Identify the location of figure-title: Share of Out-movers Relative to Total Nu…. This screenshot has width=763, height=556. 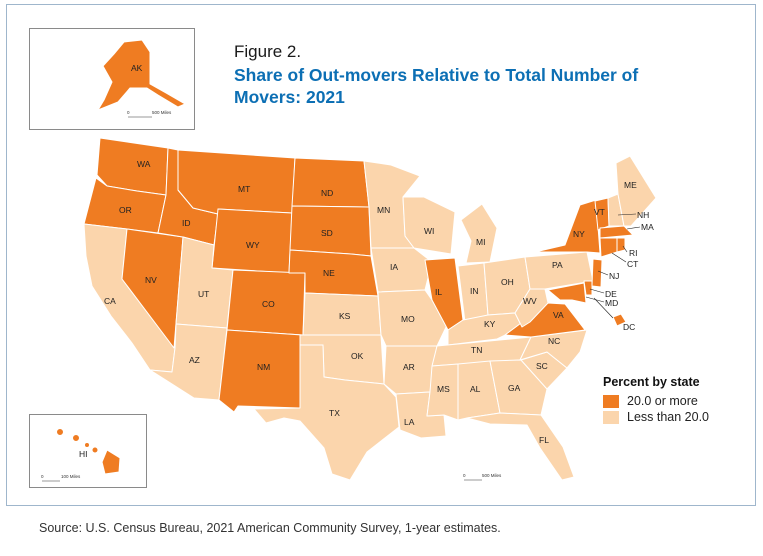
(436, 86).